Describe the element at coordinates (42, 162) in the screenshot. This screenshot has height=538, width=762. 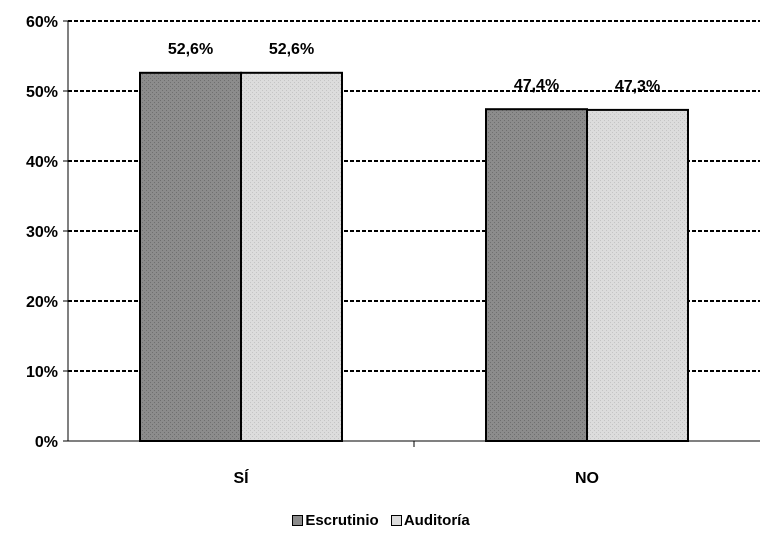
I see `y-tick-label: 40%` at that location.